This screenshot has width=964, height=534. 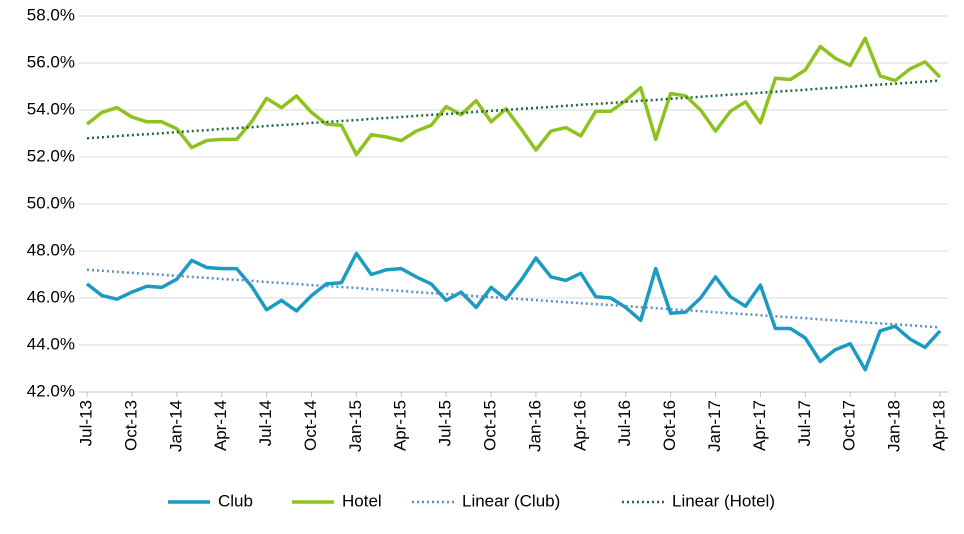 I want to click on y-tick-label: 44.0%, so click(x=51, y=343).